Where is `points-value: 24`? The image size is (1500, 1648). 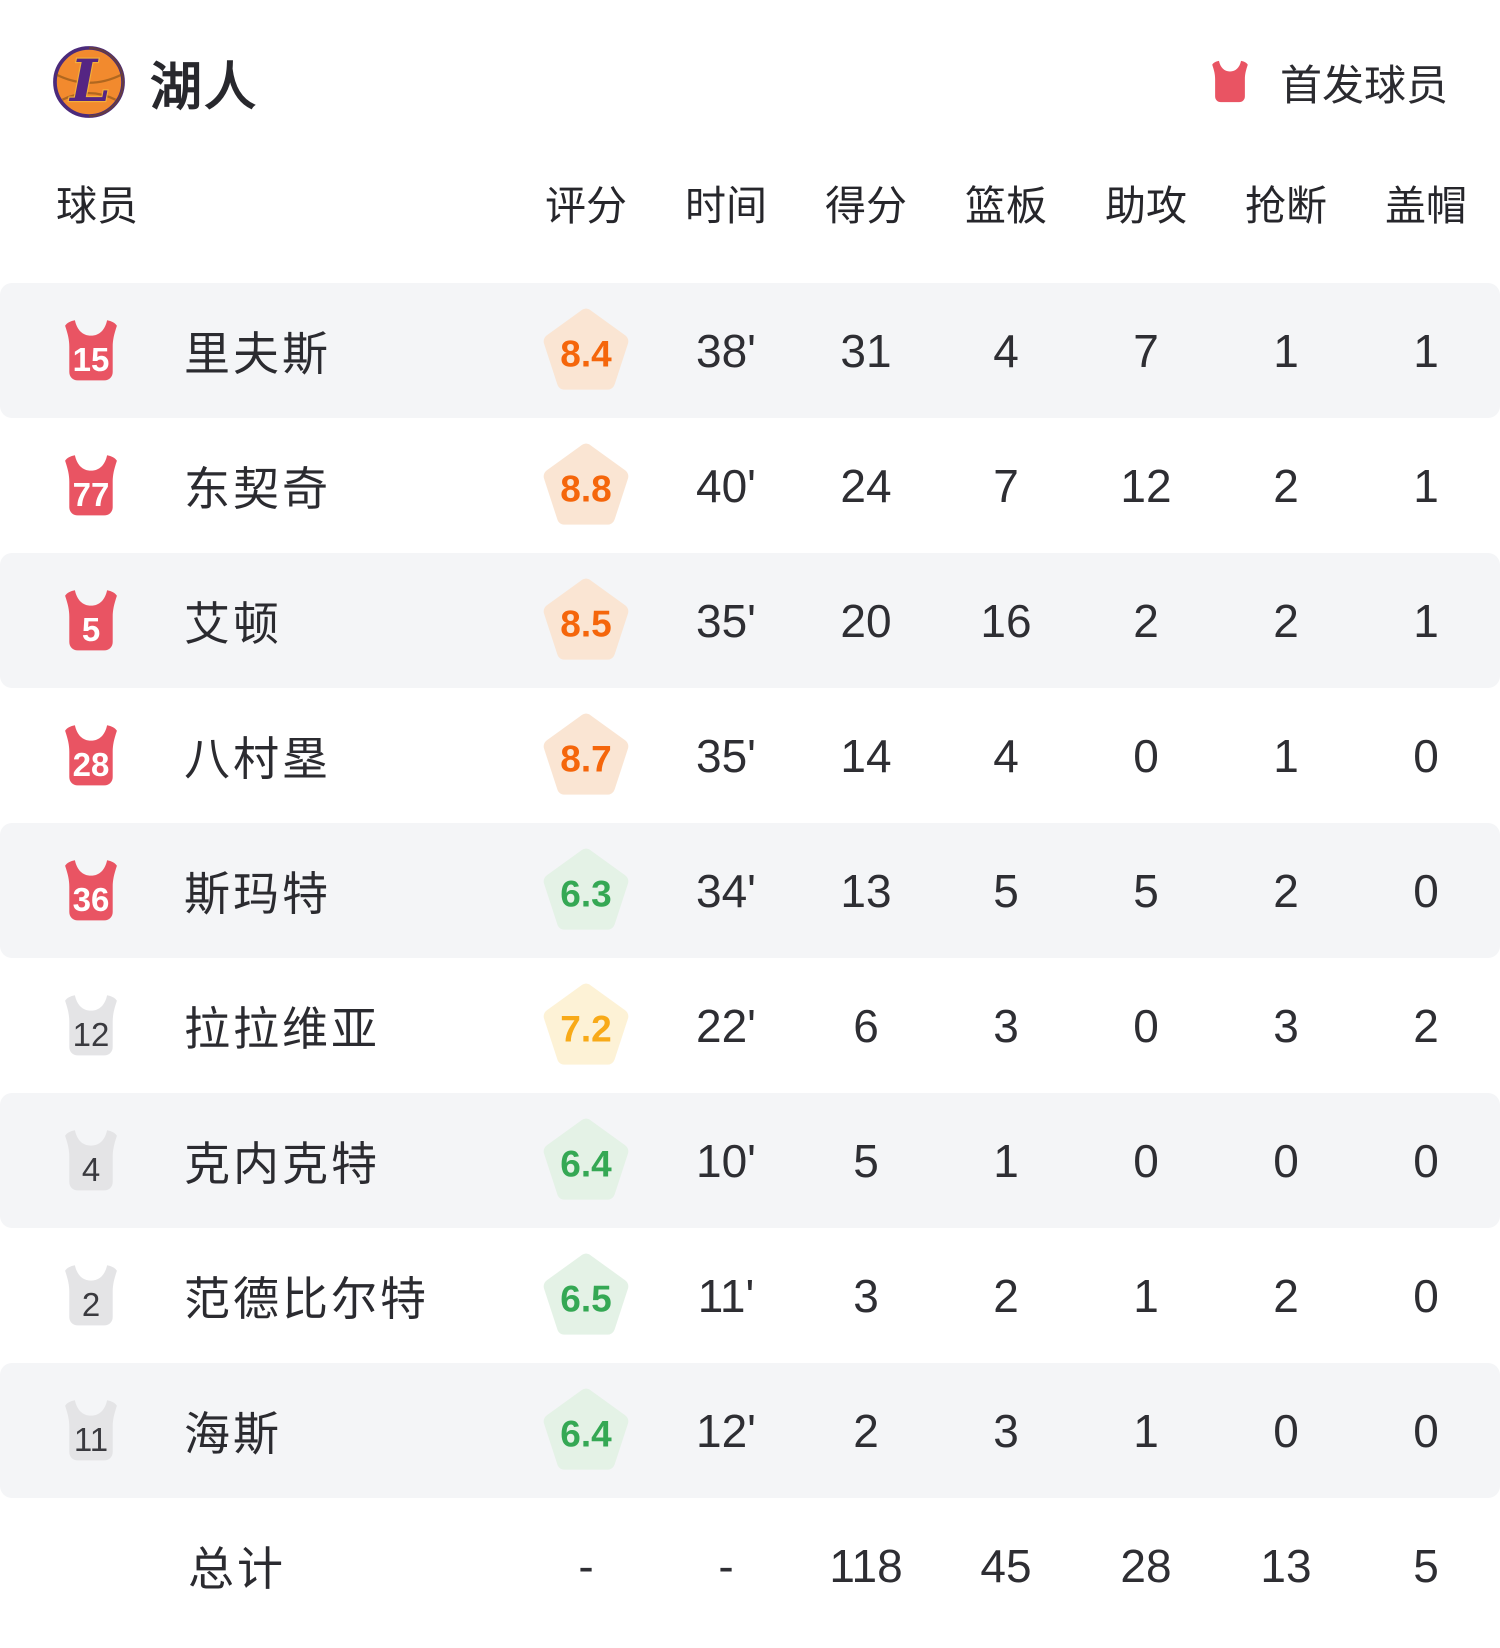 points-value: 24 is located at coordinates (866, 485).